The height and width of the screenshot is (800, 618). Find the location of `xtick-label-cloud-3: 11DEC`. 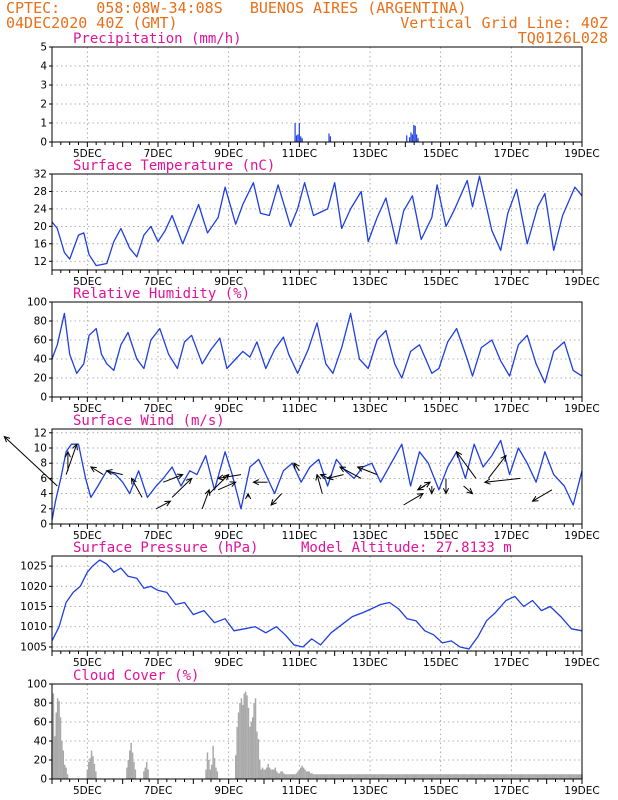

xtick-label-cloud-3: 11DEC is located at coordinates (299, 791).